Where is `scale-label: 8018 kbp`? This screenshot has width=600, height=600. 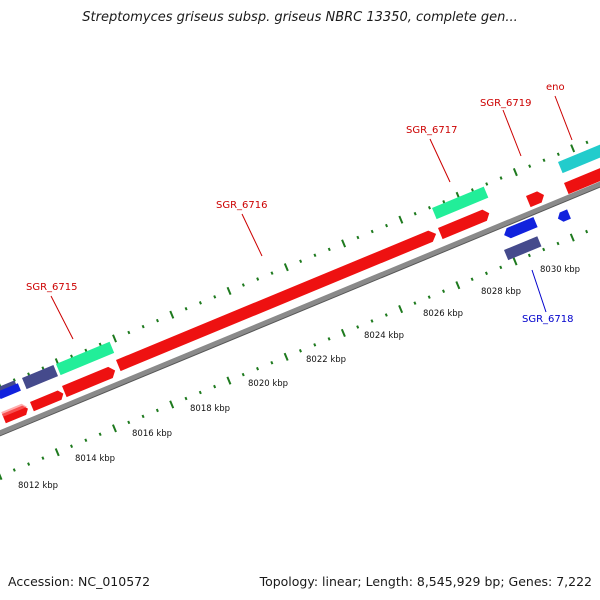
scale-label: 8018 kbp is located at coordinates (210, 409).